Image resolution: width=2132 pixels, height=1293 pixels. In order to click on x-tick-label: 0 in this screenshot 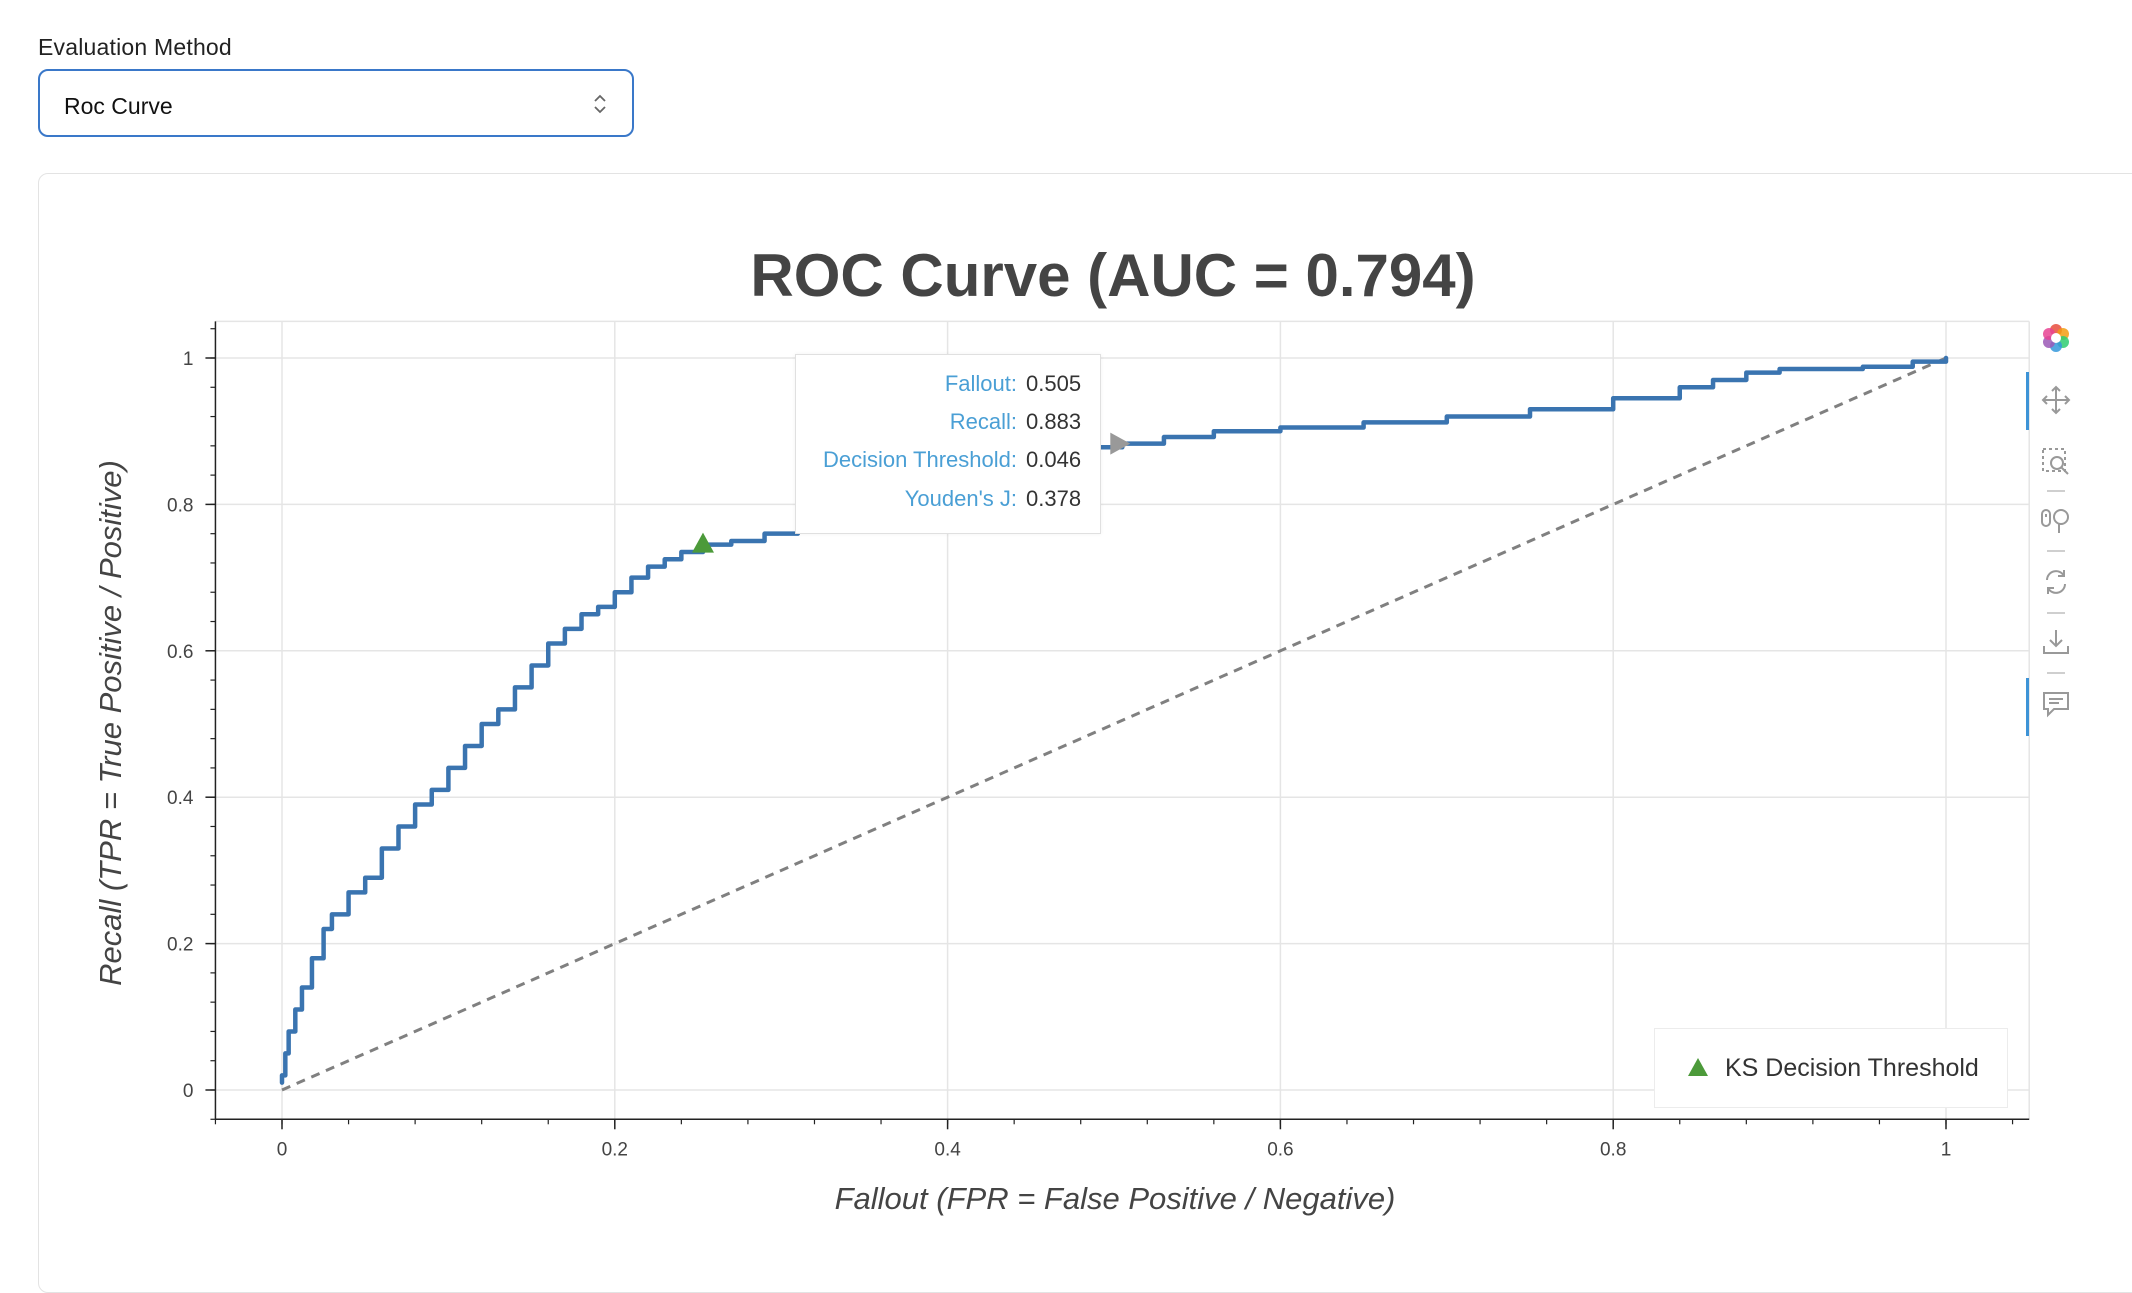, I will do `click(282, 1149)`.